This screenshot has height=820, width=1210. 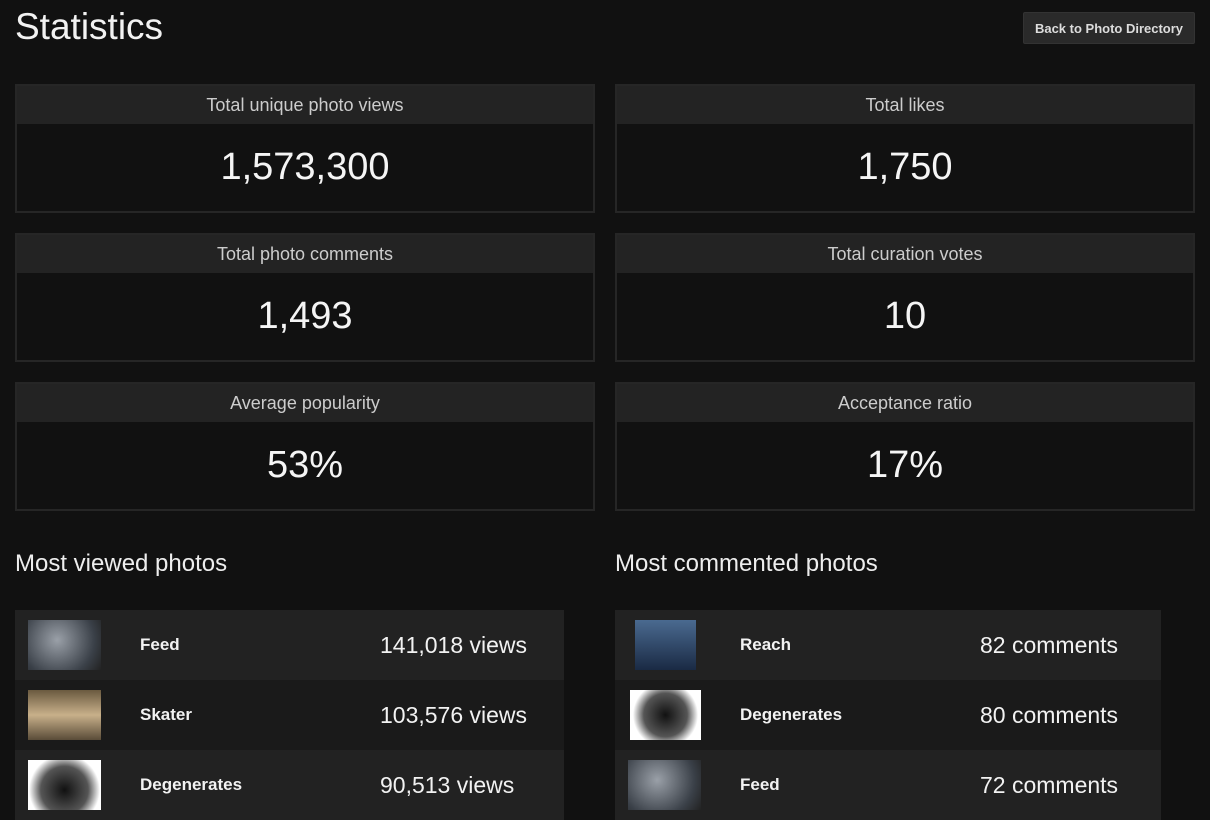 I want to click on stat-card-curation-votes: Total curation votes 10, so click(x=905, y=297).